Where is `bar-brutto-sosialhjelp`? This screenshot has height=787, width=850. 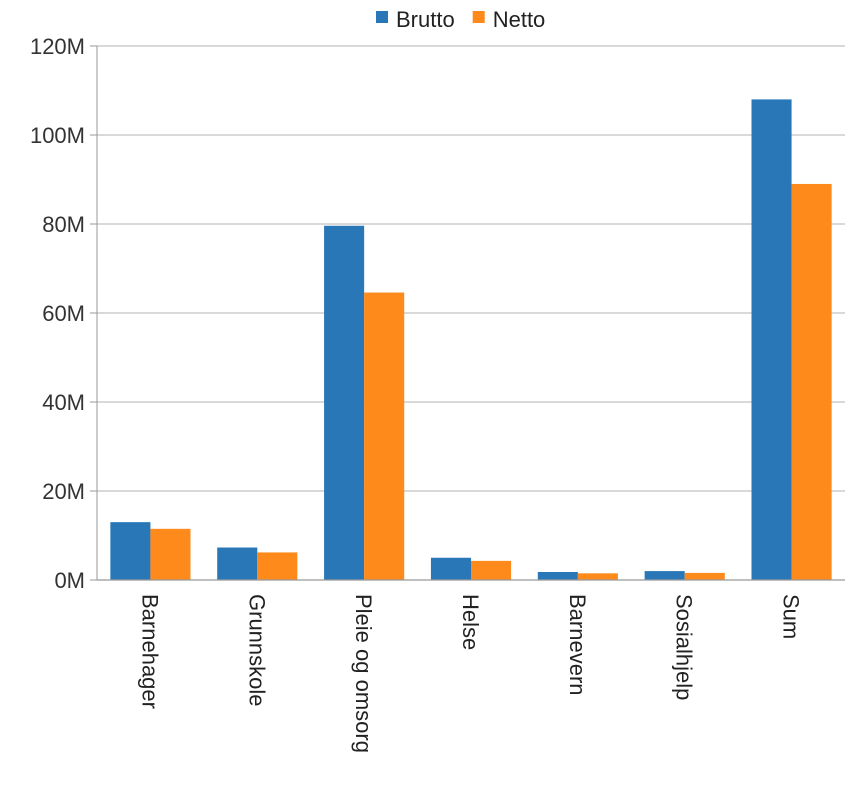
bar-brutto-sosialhjelp is located at coordinates (664, 575).